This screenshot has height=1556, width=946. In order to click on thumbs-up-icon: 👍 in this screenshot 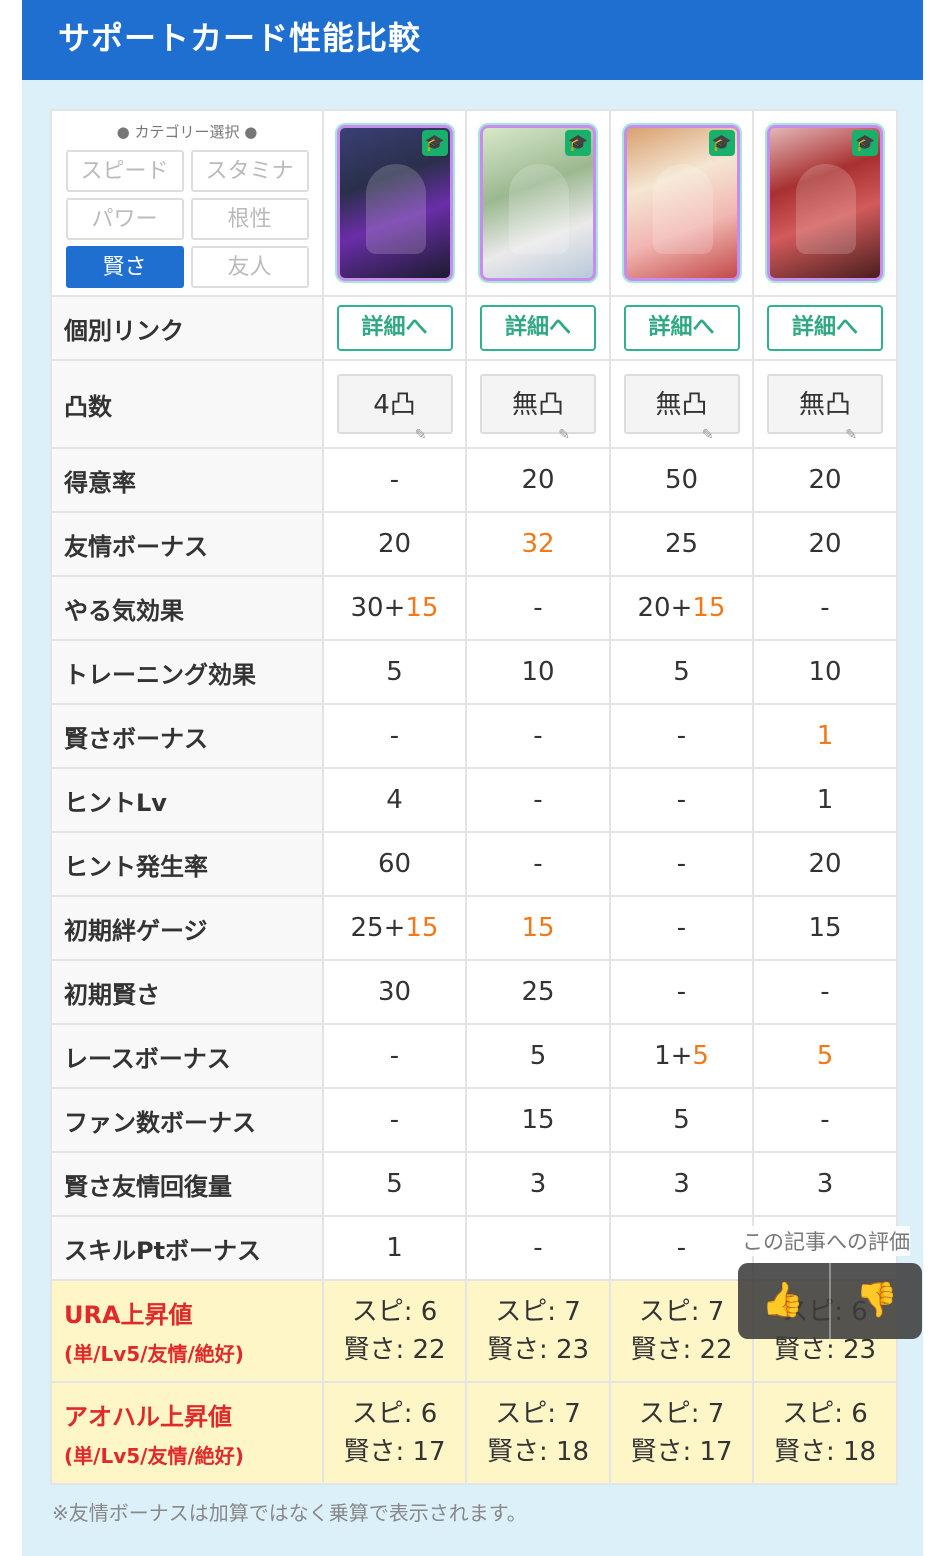, I will do `click(783, 1300)`.